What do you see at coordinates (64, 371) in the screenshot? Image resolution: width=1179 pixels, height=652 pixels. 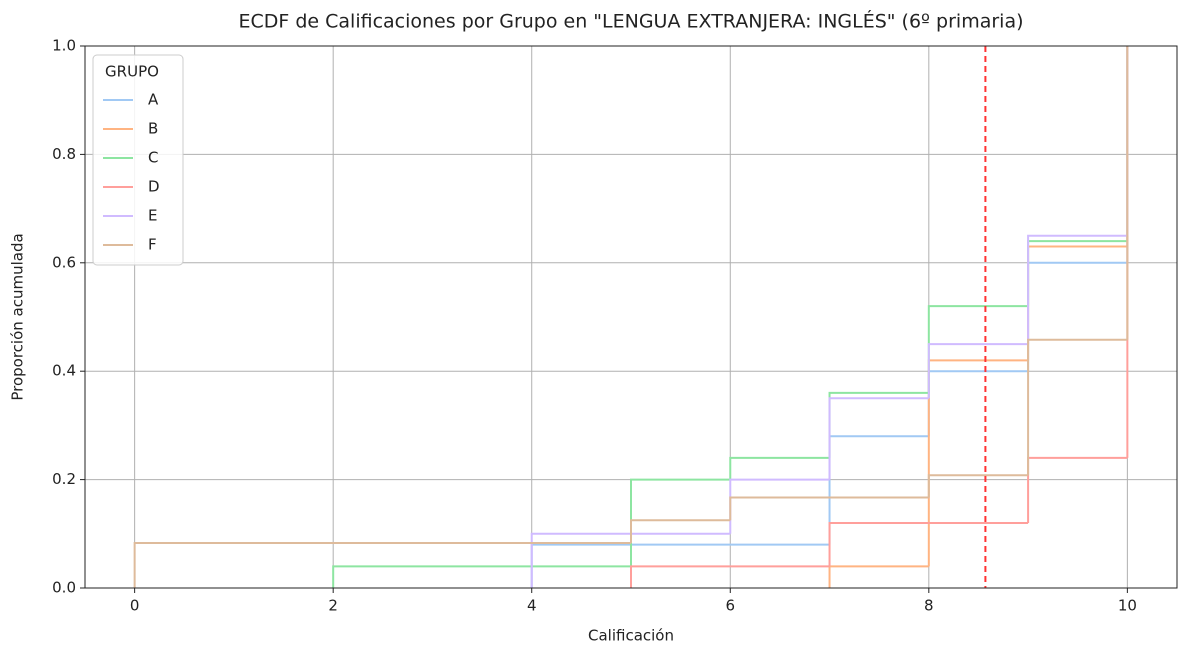 I see `y-tick-label: 0.4` at bounding box center [64, 371].